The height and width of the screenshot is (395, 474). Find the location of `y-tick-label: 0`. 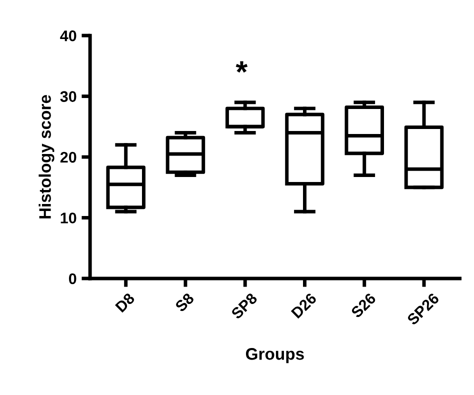

y-tick-label: 0 is located at coordinates (72, 278).